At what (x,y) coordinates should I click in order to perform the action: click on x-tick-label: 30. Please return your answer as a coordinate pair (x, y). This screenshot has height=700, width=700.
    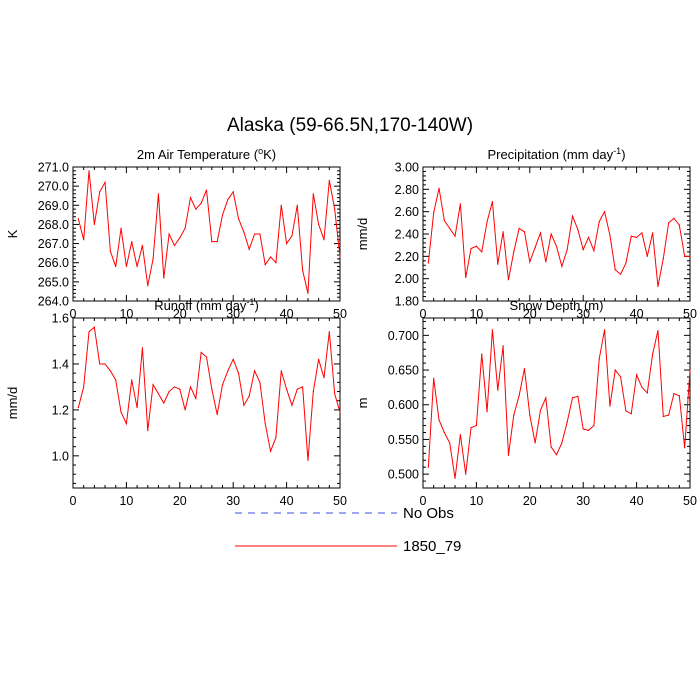
    Looking at the image, I should click on (583, 501).